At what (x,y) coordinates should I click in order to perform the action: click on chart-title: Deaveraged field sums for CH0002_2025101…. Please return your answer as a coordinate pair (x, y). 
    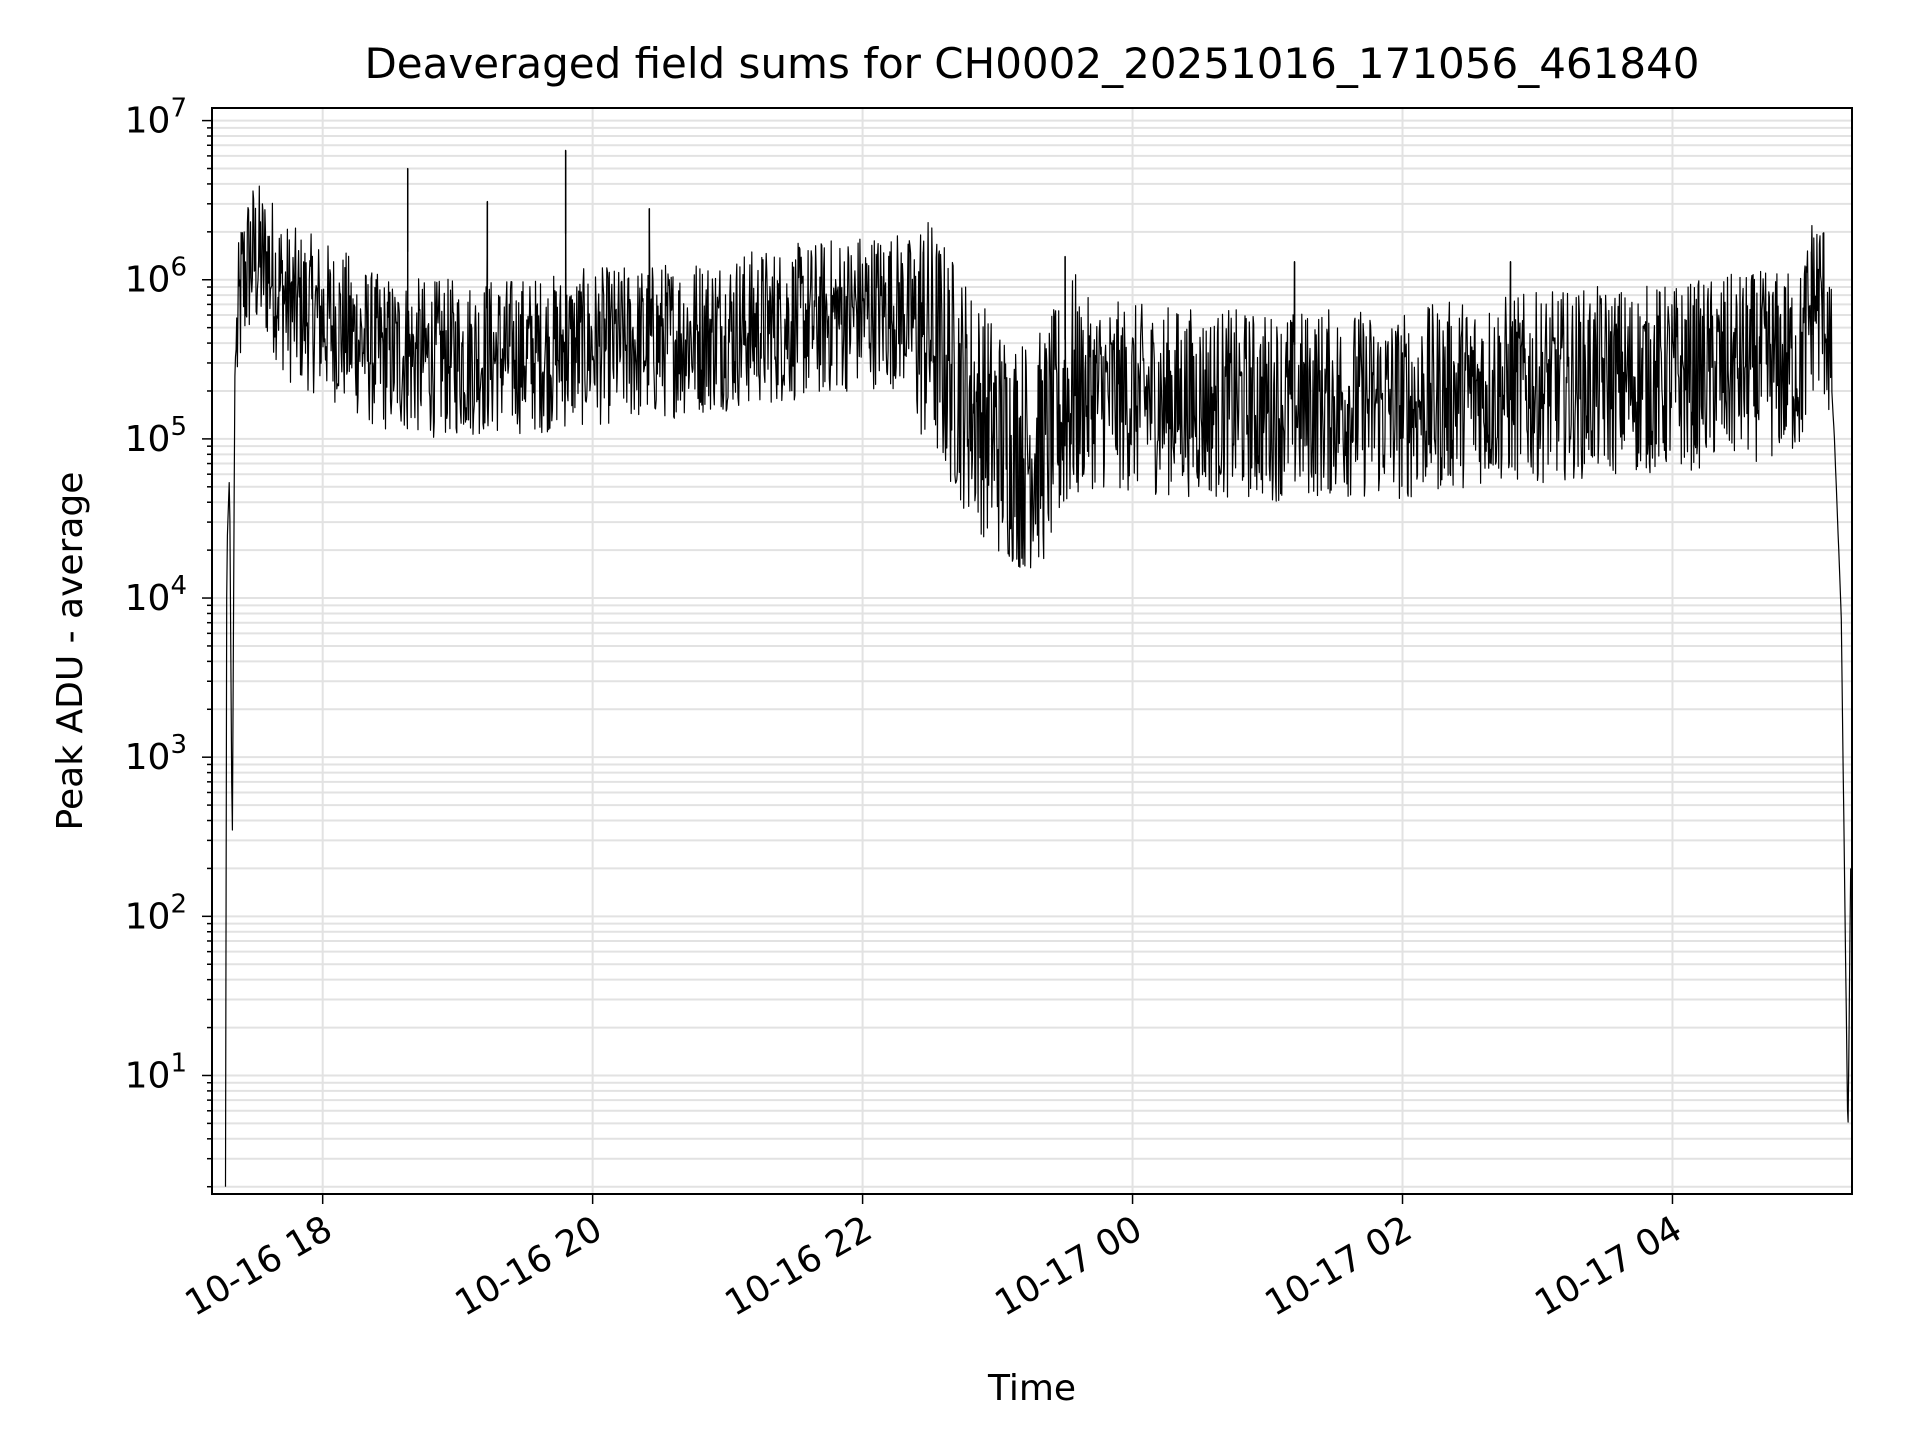
    Looking at the image, I should click on (1031, 63).